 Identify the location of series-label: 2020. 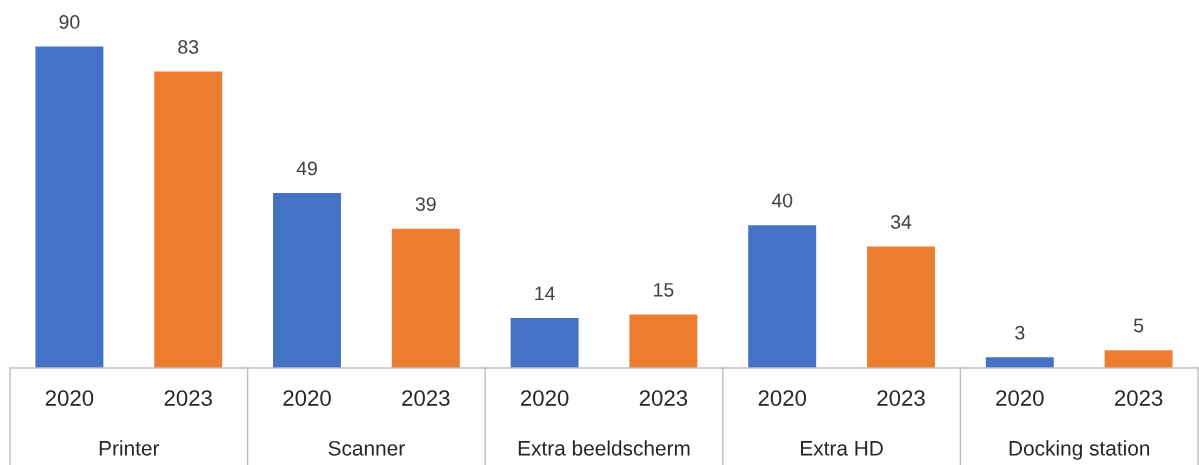
(69, 398).